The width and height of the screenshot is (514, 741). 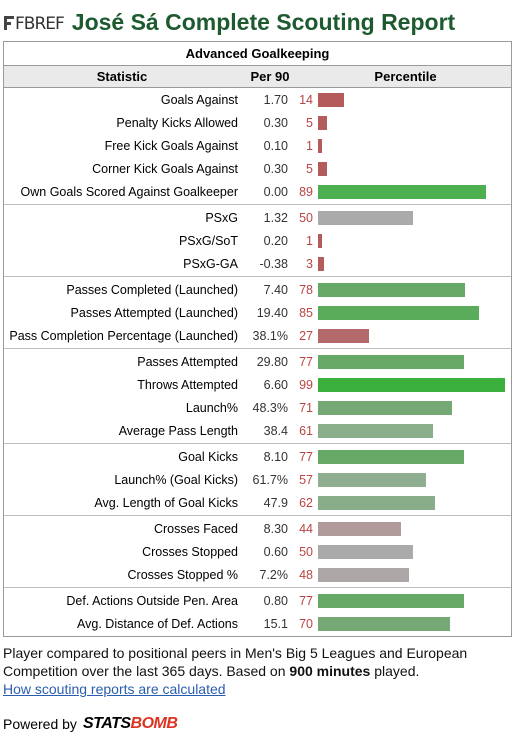 What do you see at coordinates (166, 502) in the screenshot?
I see `stat-label: Avg. Length of Goal Kicks` at bounding box center [166, 502].